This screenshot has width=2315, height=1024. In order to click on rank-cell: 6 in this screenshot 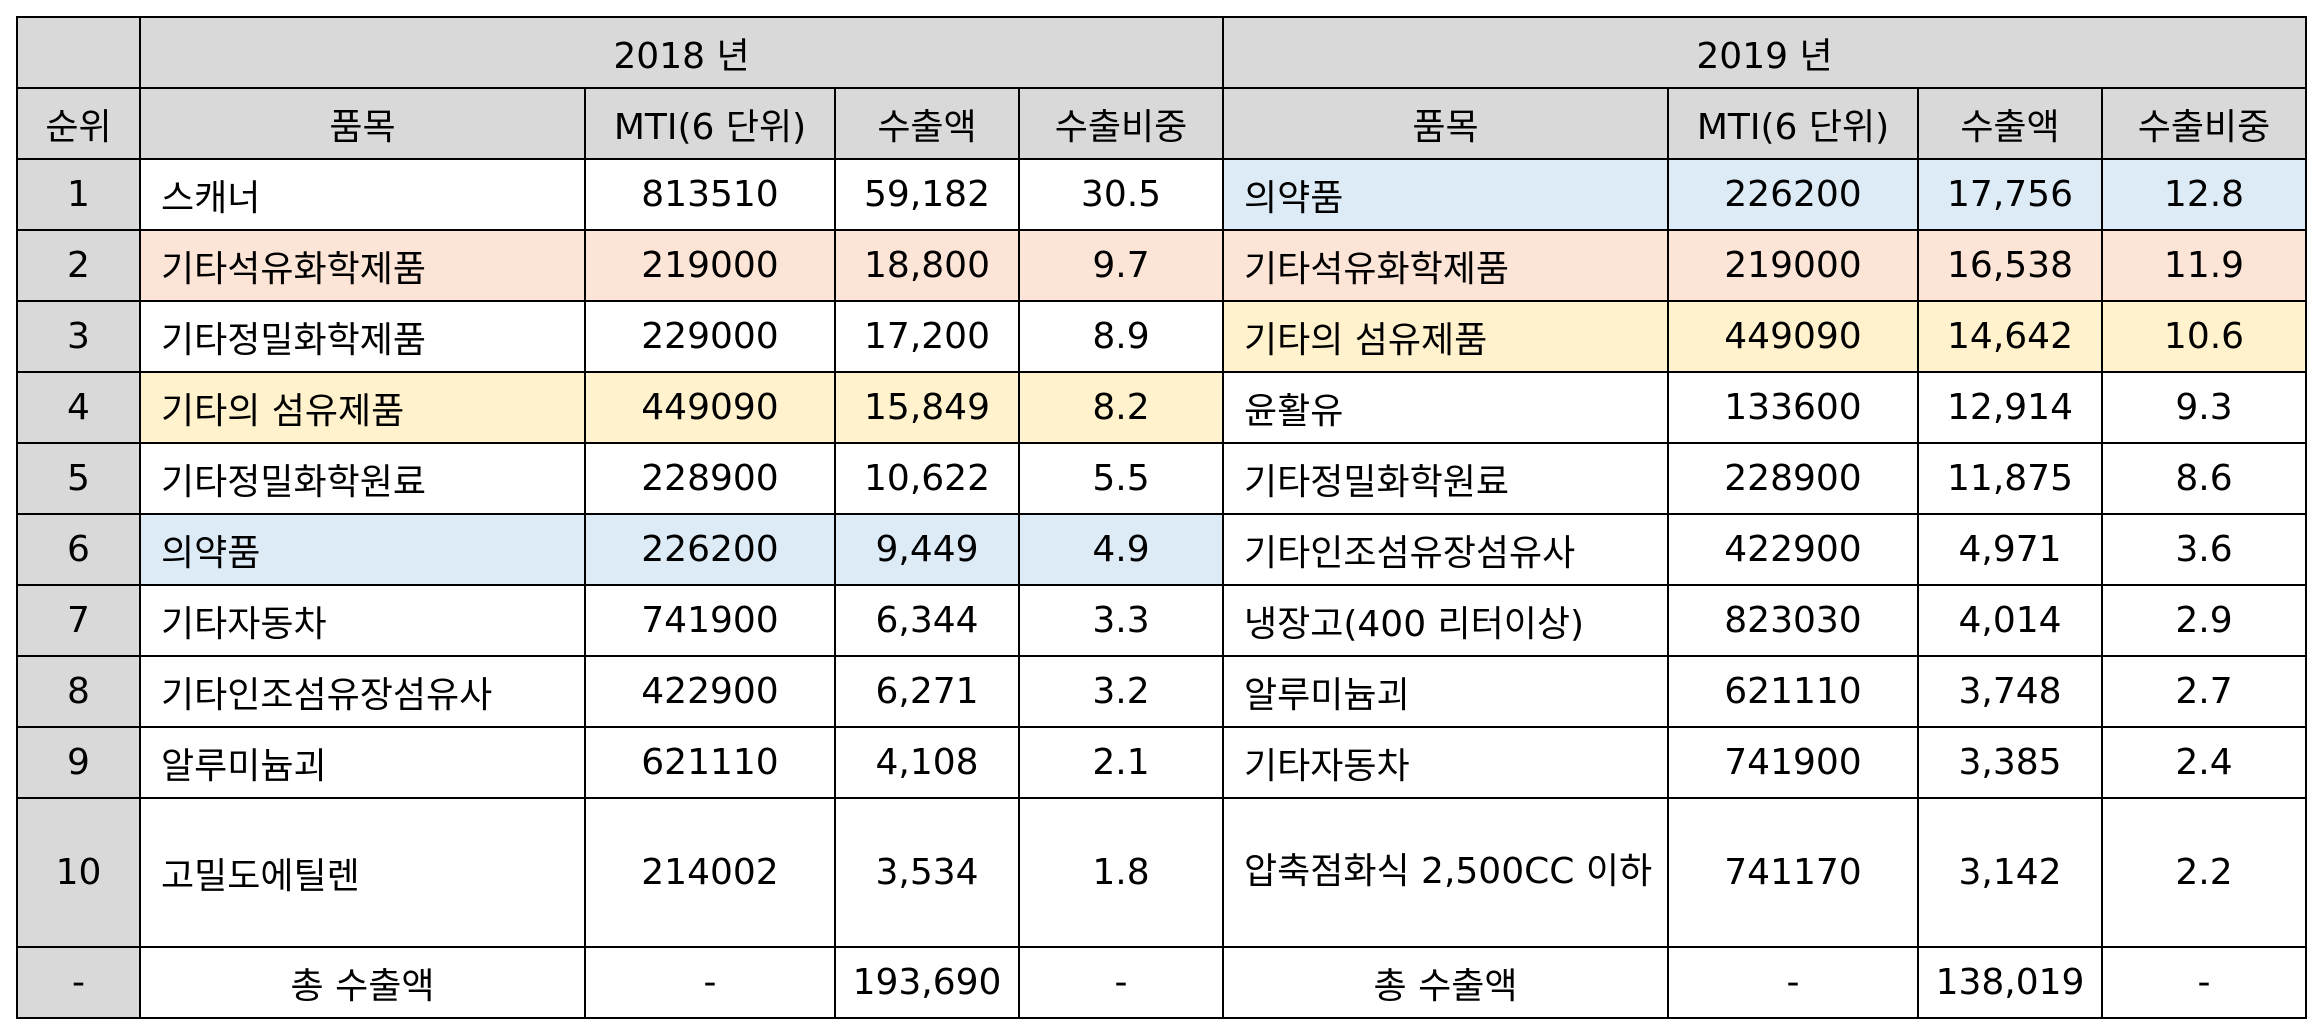, I will do `click(78, 549)`.